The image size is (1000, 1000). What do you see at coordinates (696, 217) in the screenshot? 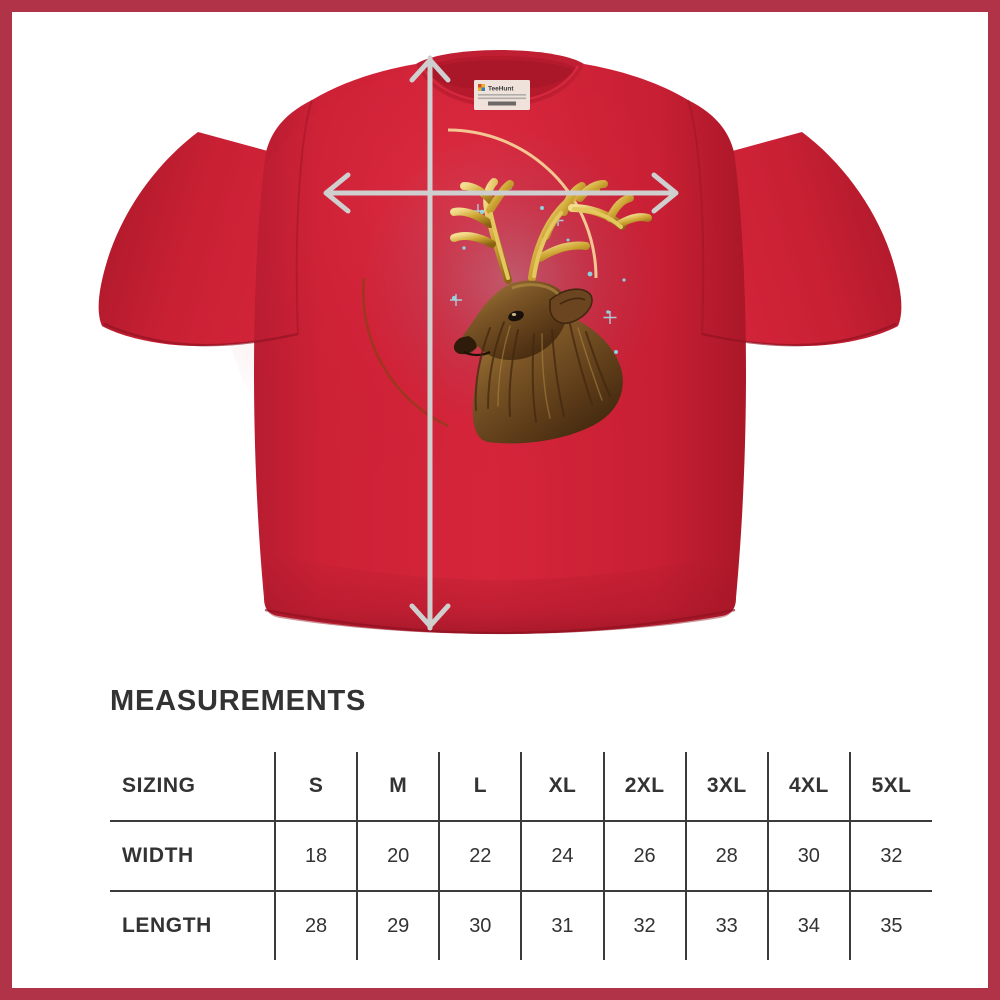
I see `right-shoulder-seam` at bounding box center [696, 217].